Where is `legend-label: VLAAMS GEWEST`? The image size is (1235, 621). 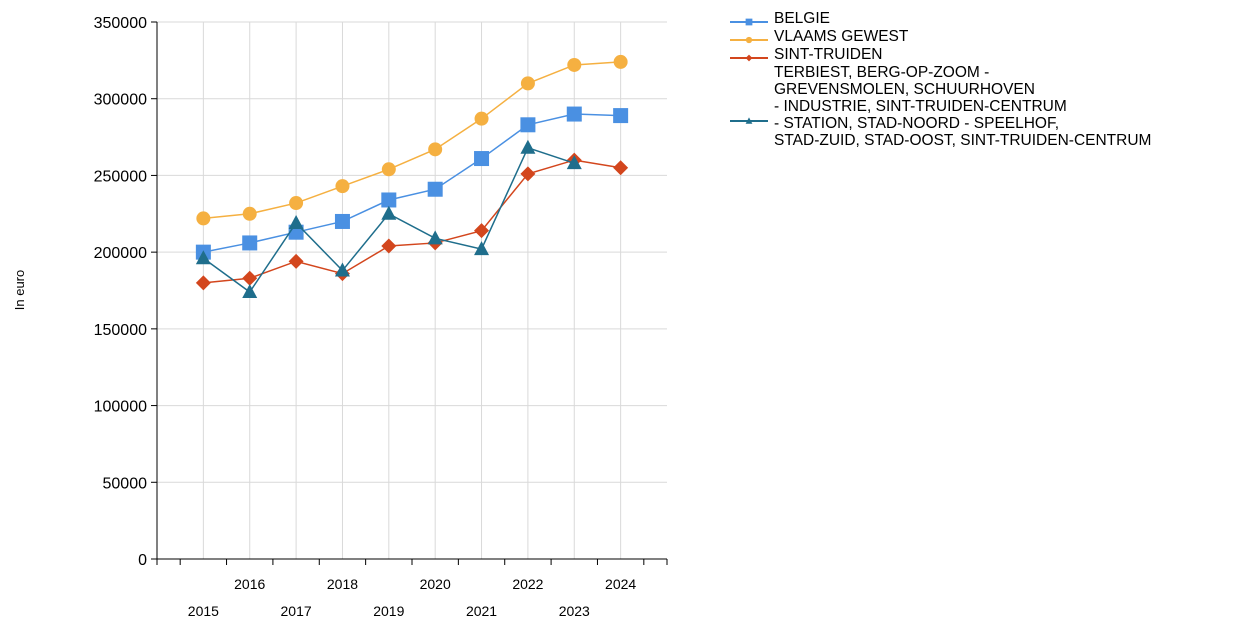
legend-label: VLAAMS GEWEST is located at coordinates (841, 36).